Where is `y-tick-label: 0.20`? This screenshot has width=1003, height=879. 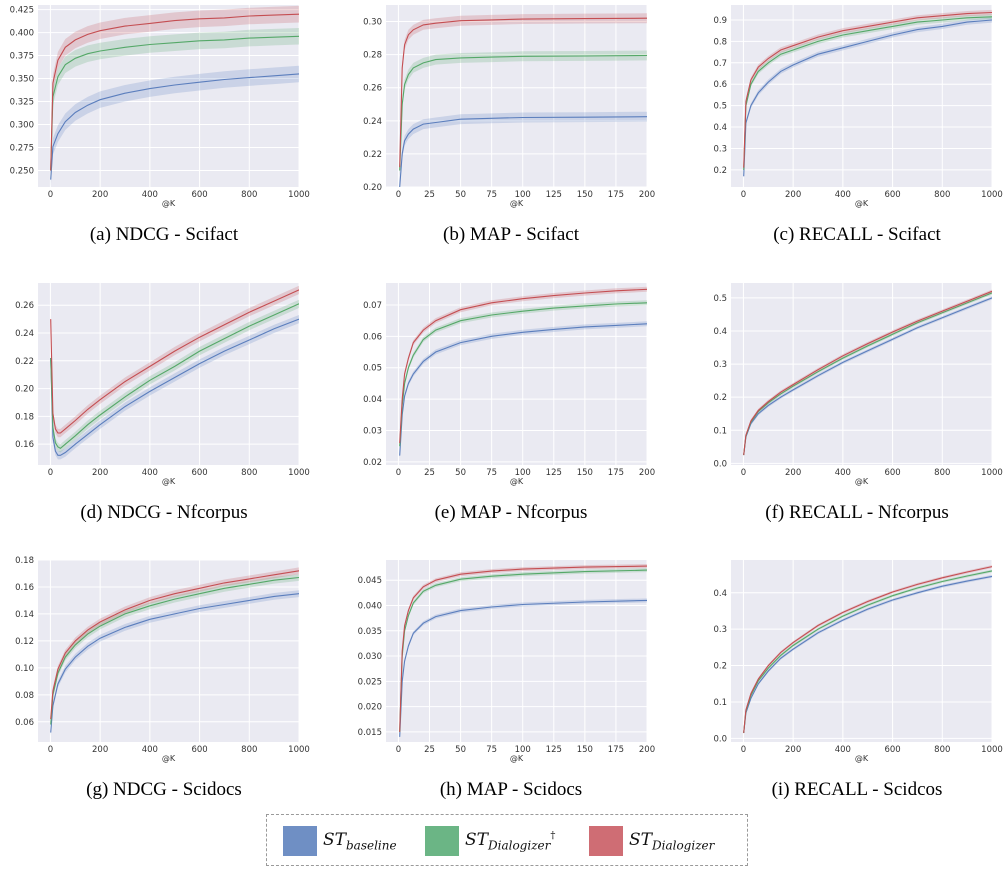
y-tick-label: 0.20 is located at coordinates (24, 390).